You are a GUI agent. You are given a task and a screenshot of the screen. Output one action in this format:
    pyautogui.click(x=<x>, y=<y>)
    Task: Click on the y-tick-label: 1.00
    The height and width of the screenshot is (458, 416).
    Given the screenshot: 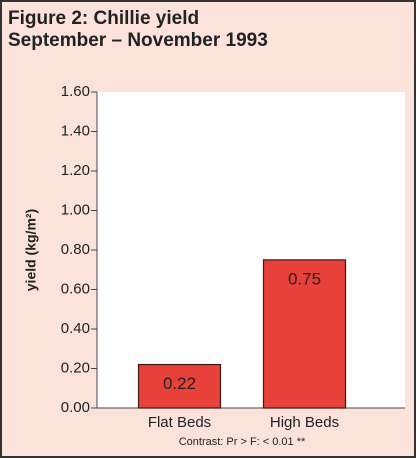 What is the action you would take?
    pyautogui.click(x=75, y=209)
    